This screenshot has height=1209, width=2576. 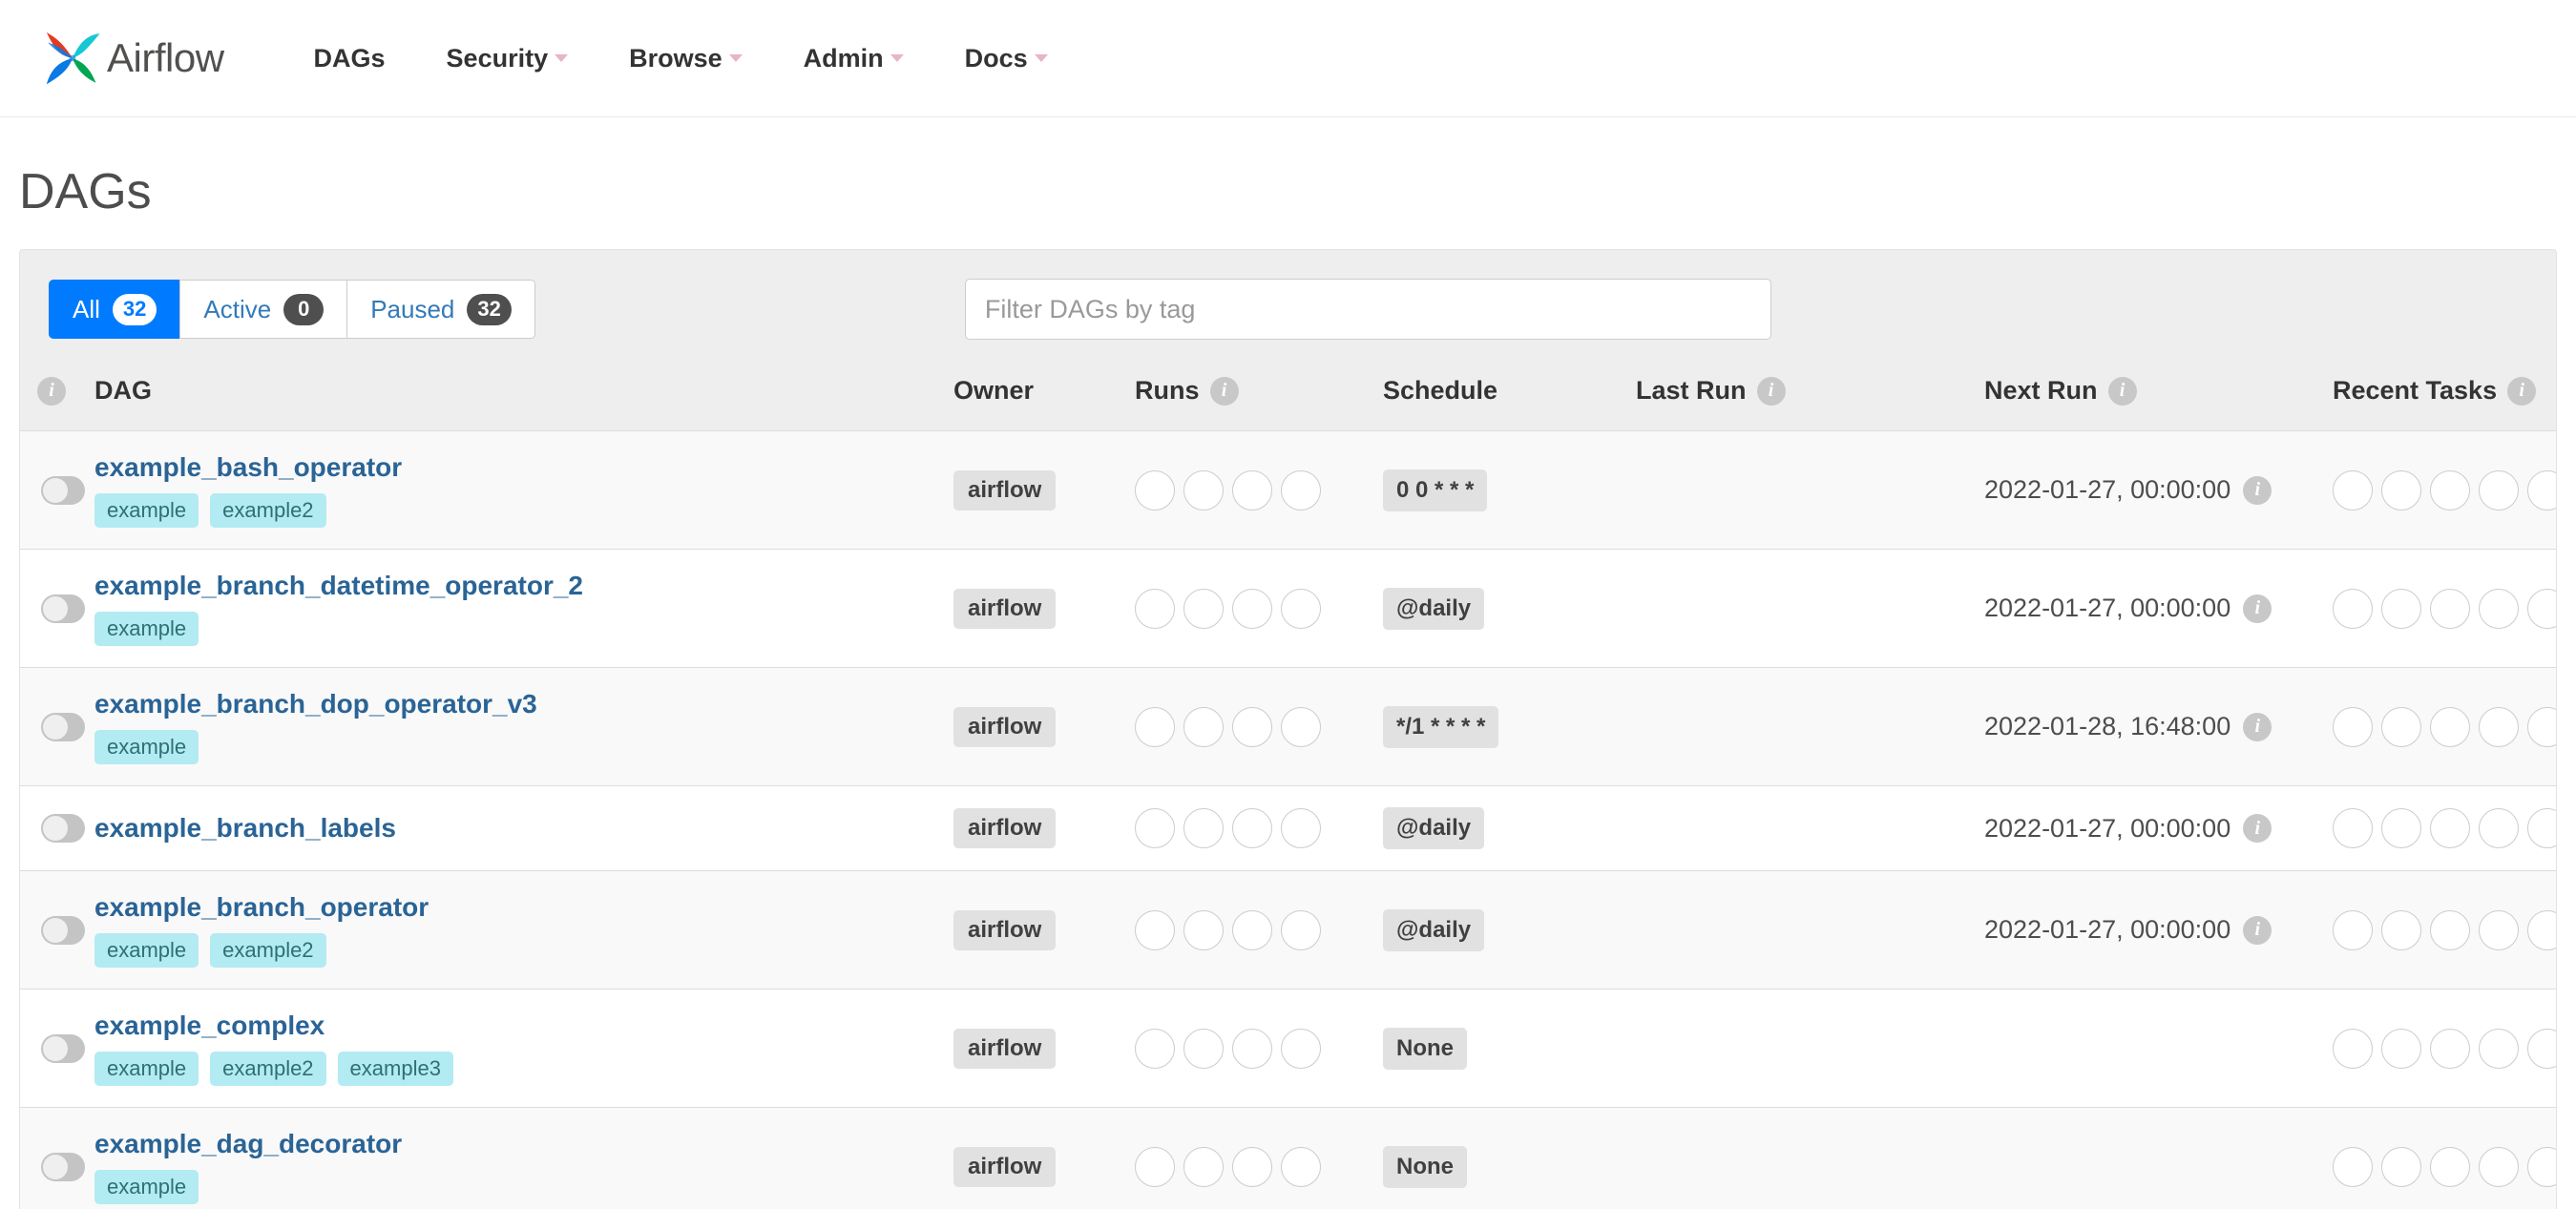 I want to click on nav-item-browse: Browse, so click(x=685, y=58).